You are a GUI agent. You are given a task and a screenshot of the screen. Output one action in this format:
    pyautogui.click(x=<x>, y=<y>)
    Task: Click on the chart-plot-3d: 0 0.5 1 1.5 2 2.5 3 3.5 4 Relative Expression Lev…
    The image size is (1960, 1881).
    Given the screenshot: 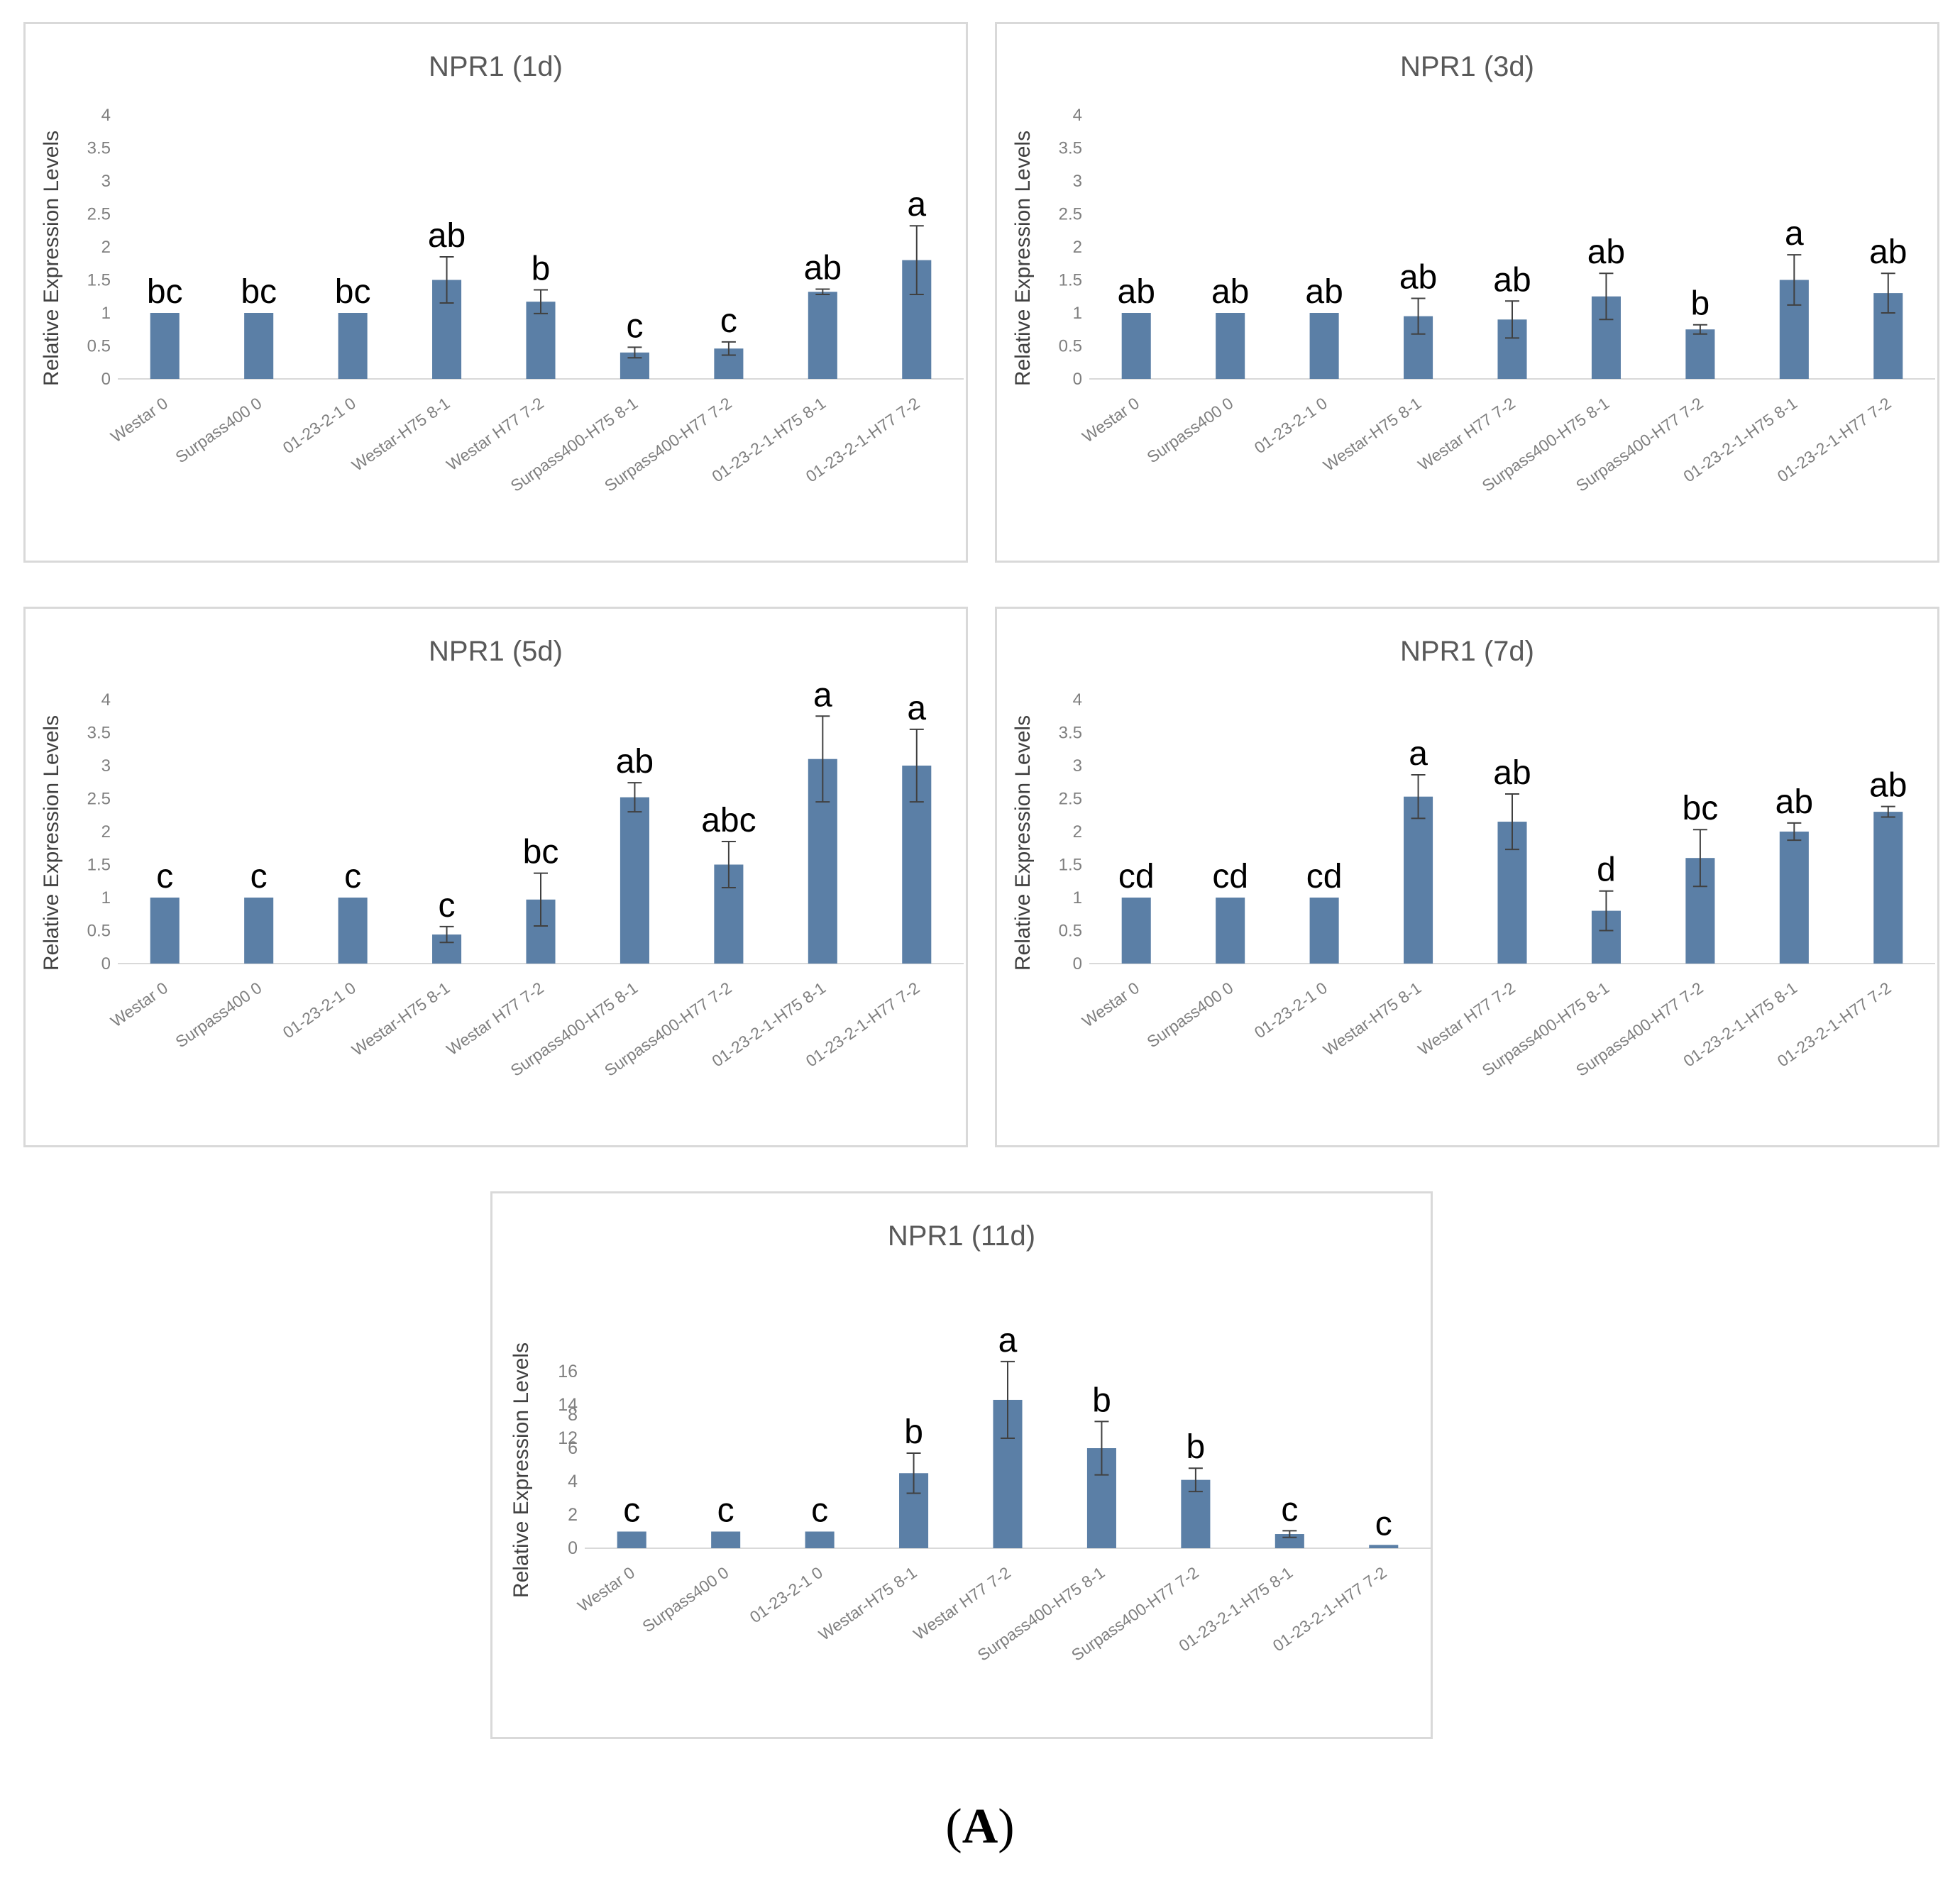 What is the action you would take?
    pyautogui.click(x=1473, y=300)
    